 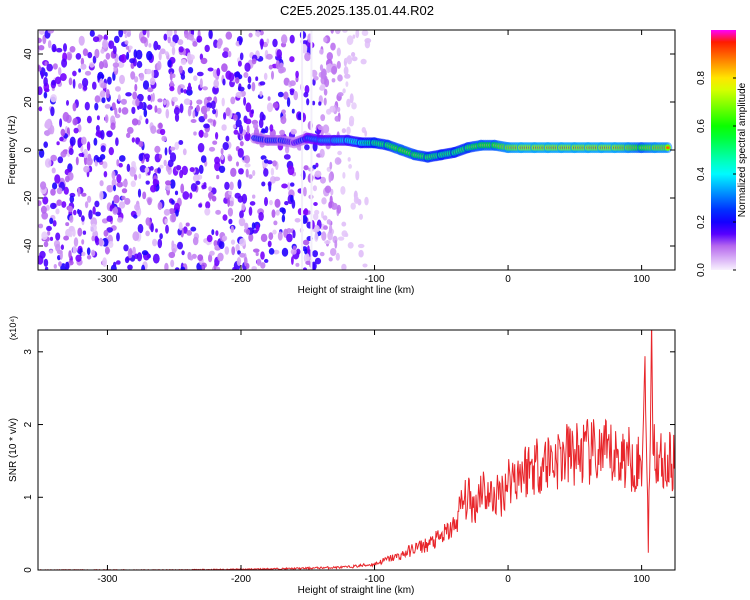 What do you see at coordinates (701, 222) in the screenshot?
I see `colorbar-tick-label: 0.2` at bounding box center [701, 222].